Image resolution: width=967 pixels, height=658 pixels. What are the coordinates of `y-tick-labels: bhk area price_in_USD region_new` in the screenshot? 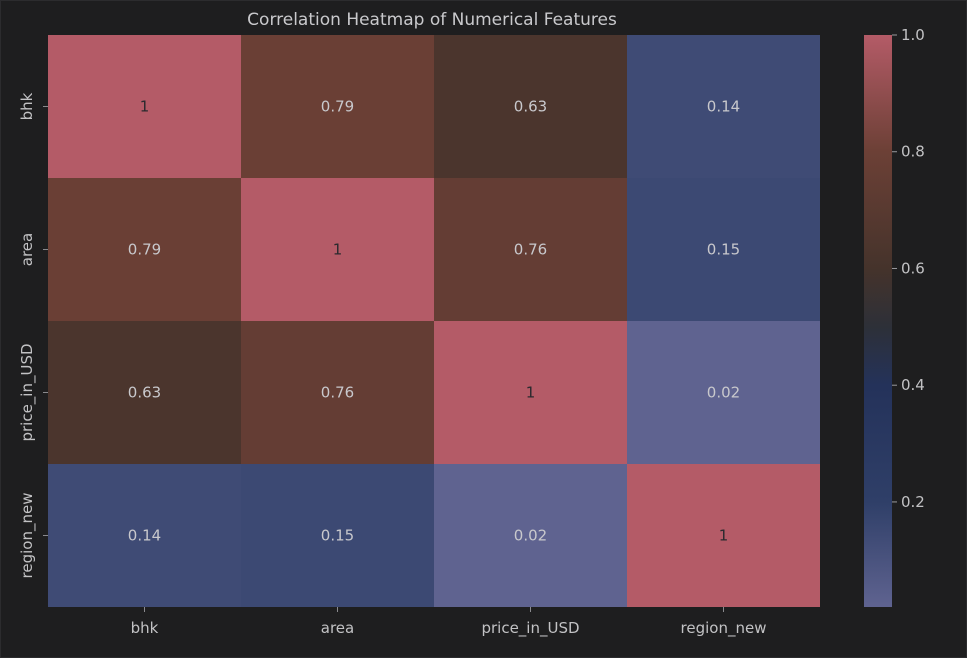 It's located at (33, 335).